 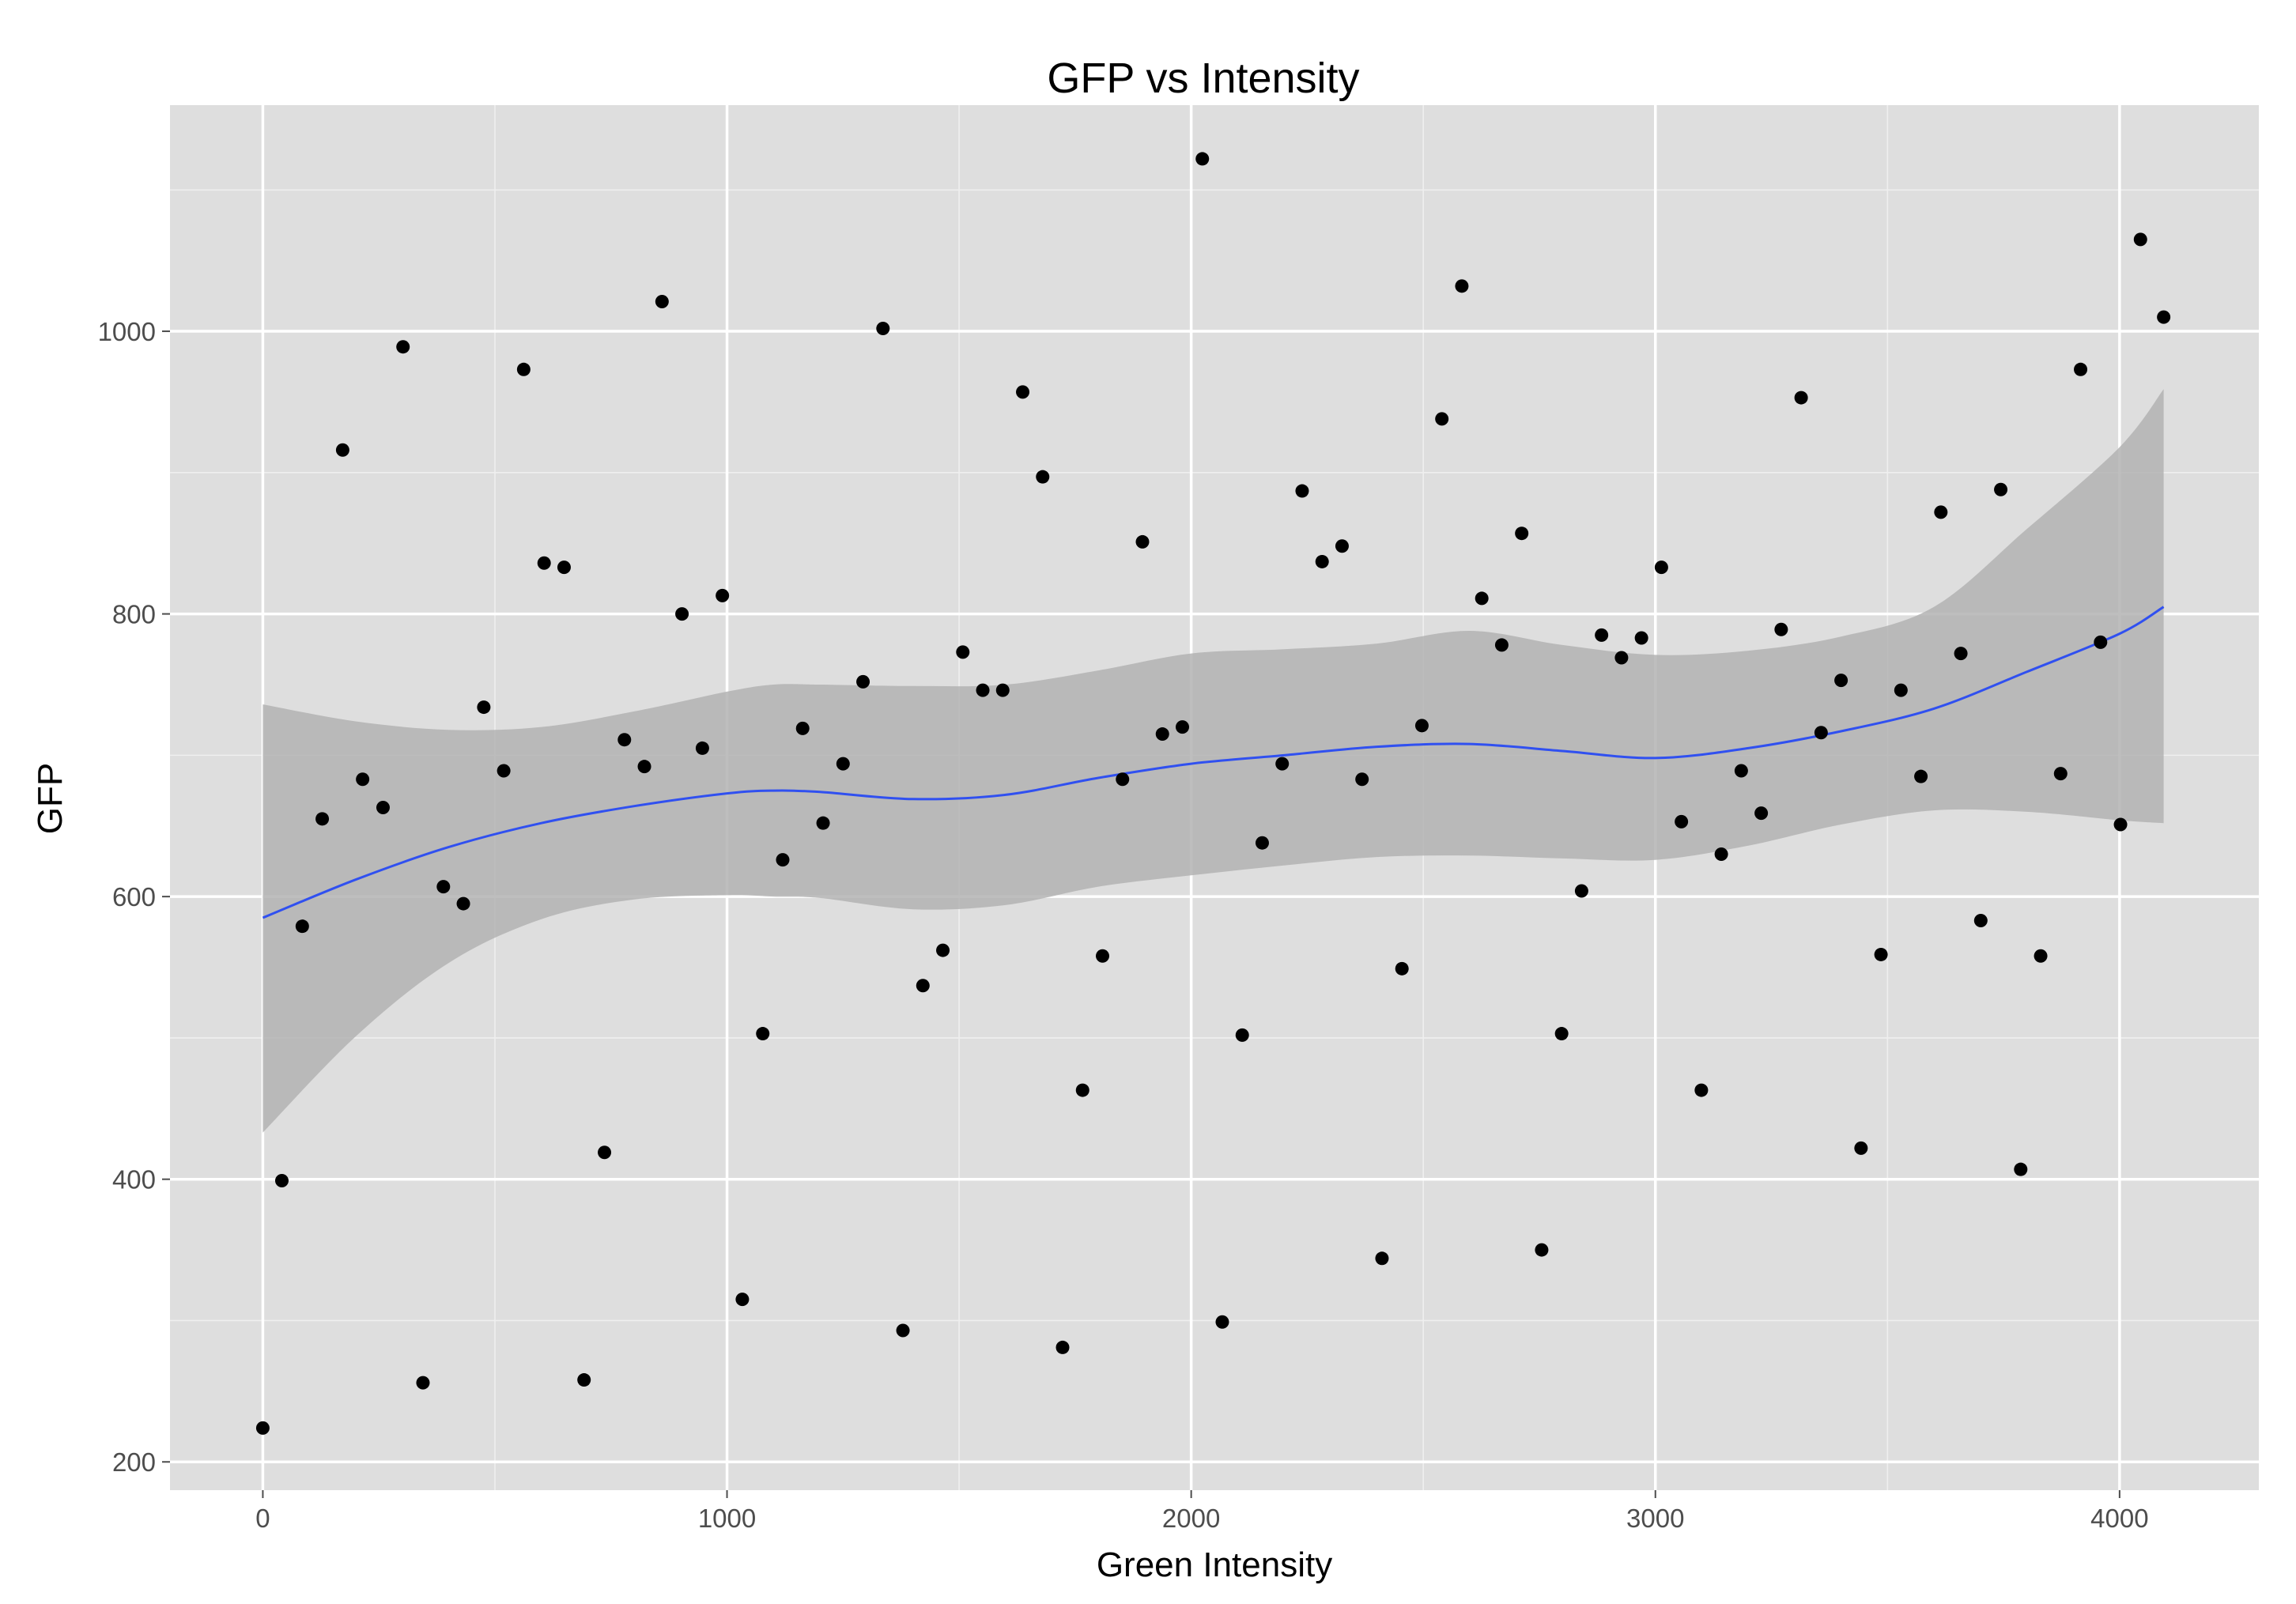 What do you see at coordinates (134, 1462) in the screenshot?
I see `y-tick-label: 200` at bounding box center [134, 1462].